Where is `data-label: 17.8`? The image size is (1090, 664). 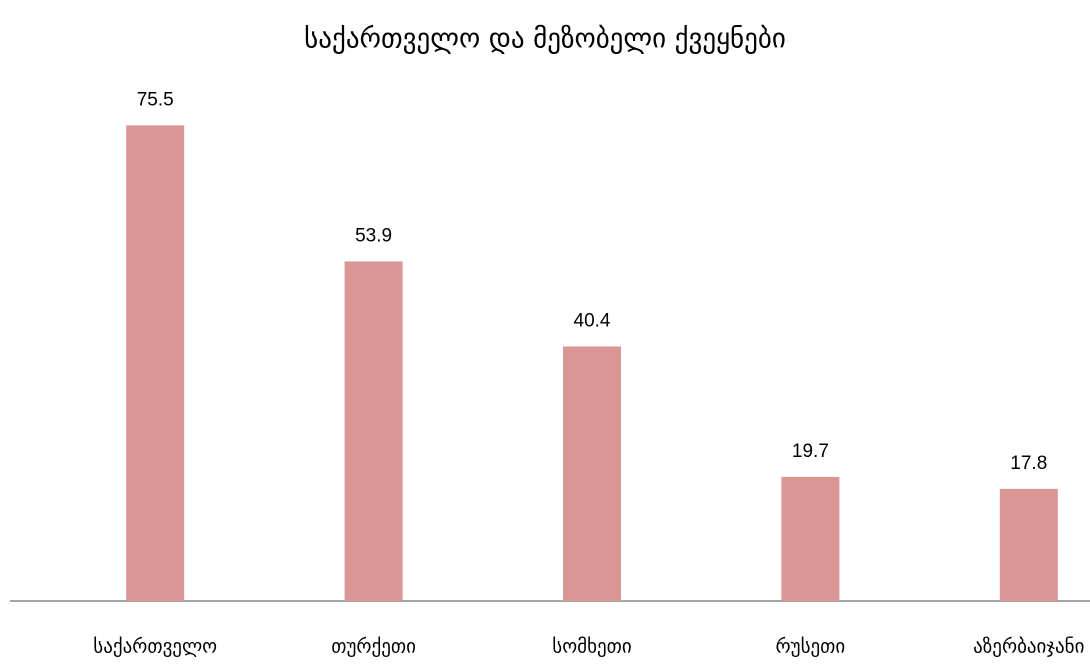 data-label: 17.8 is located at coordinates (1028, 463).